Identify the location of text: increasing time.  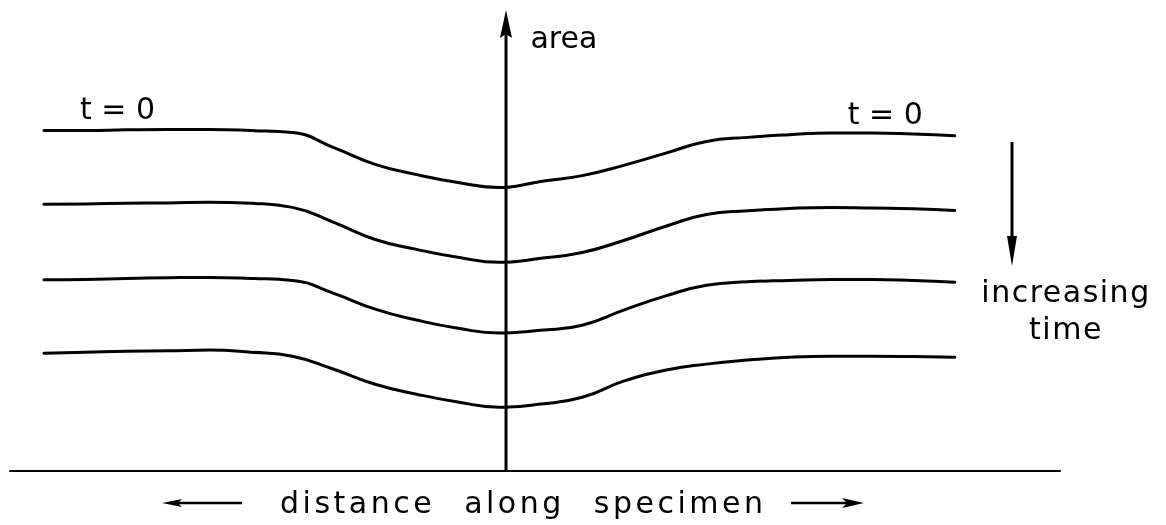
(1066, 310).